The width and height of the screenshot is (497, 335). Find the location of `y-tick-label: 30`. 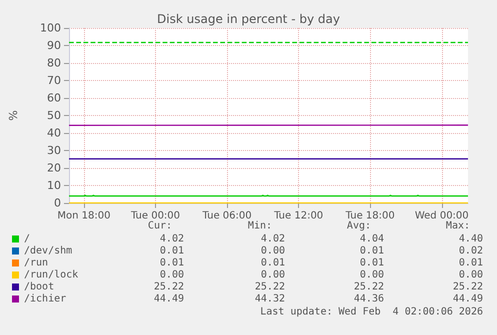

y-tick-label: 30 is located at coordinates (54, 150).